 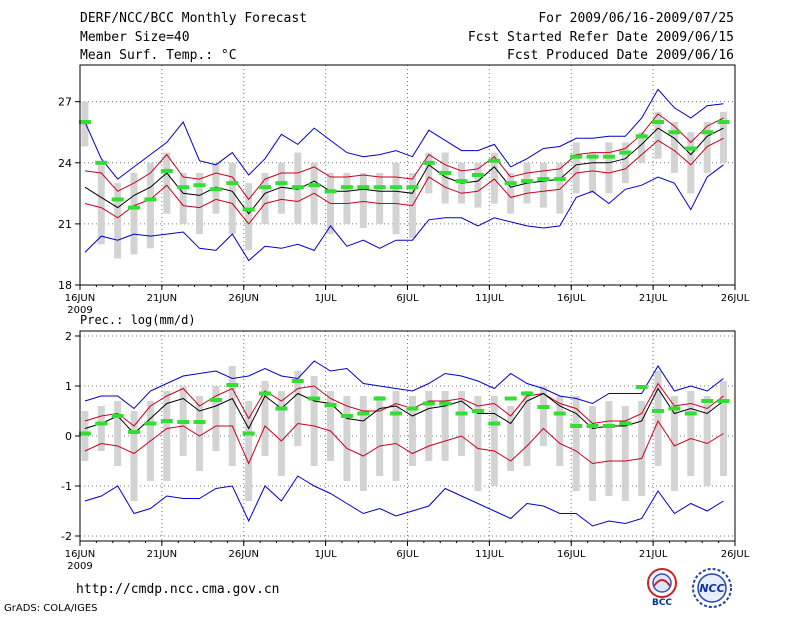 I want to click on member-size-label: Member Size=40, so click(x=135, y=37).